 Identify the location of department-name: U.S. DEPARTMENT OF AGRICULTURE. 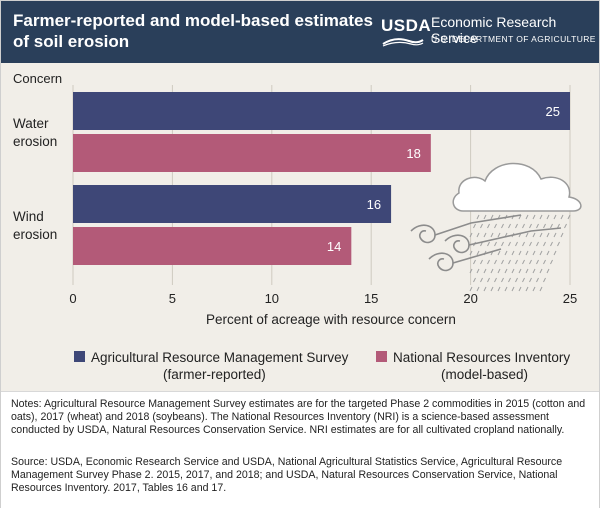
(513, 39).